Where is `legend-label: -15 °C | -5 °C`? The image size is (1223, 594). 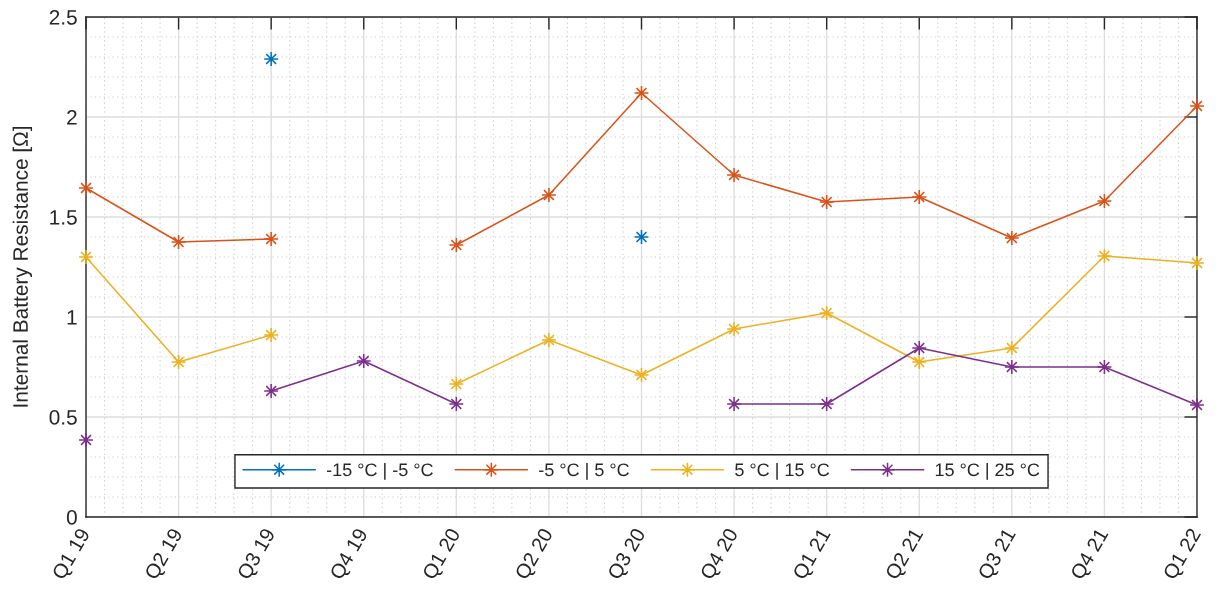 legend-label: -15 °C | -5 °C is located at coordinates (379, 471).